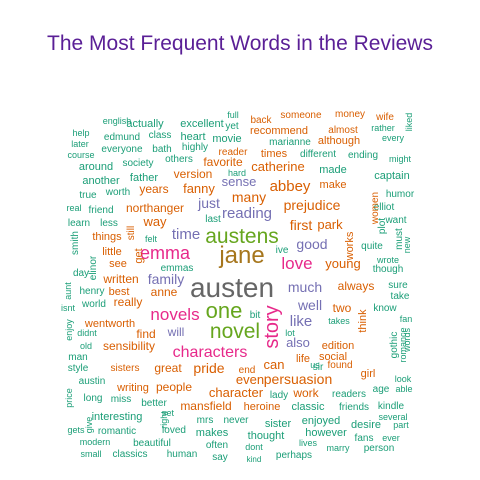  Describe the element at coordinates (301, 115) in the screenshot. I see `word-someone: someone` at that location.